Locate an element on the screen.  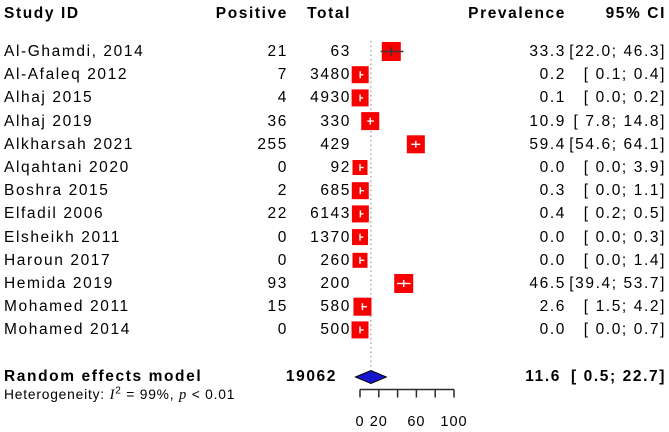
study-label: Al-Ghamdi, 2014 is located at coordinates (74, 51).